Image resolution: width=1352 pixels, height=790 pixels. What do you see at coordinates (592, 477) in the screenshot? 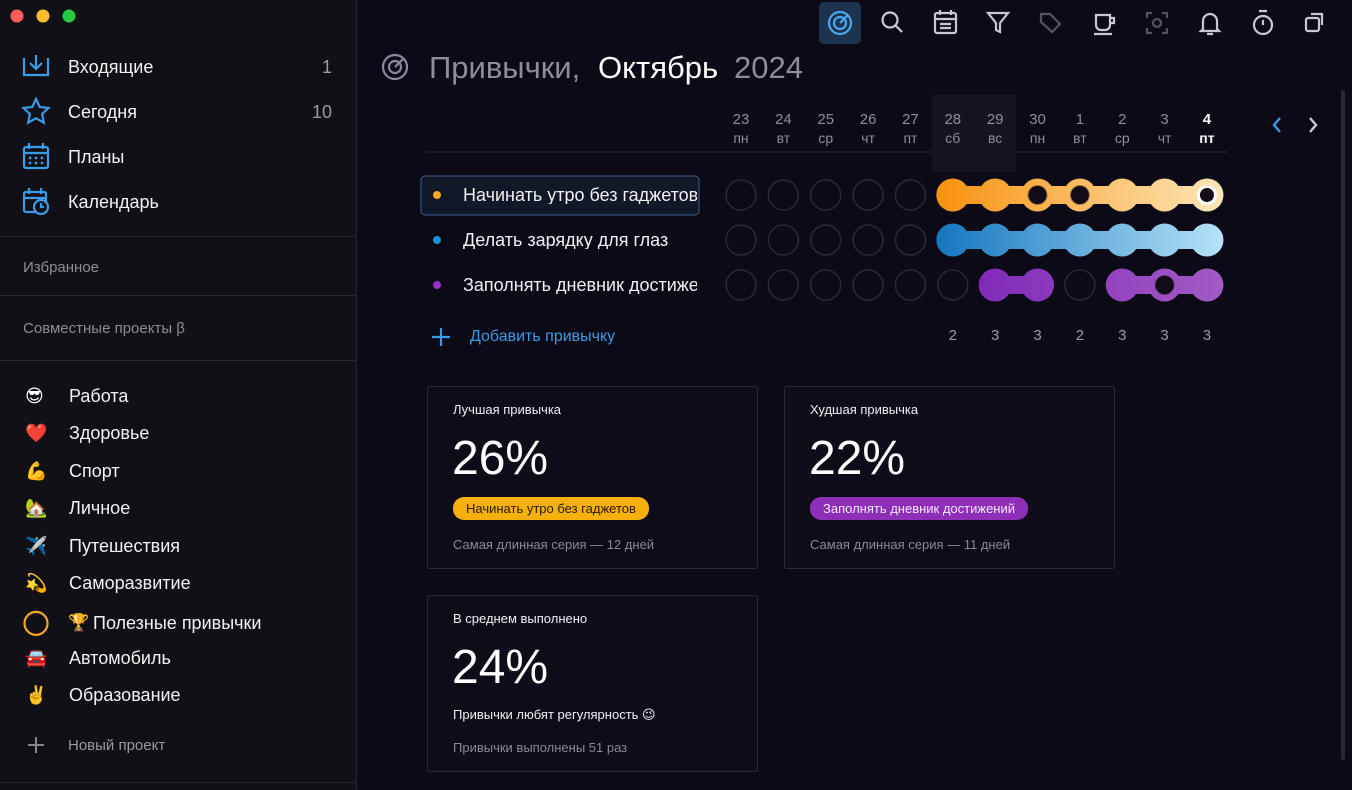
I see `stat-card` at bounding box center [592, 477].